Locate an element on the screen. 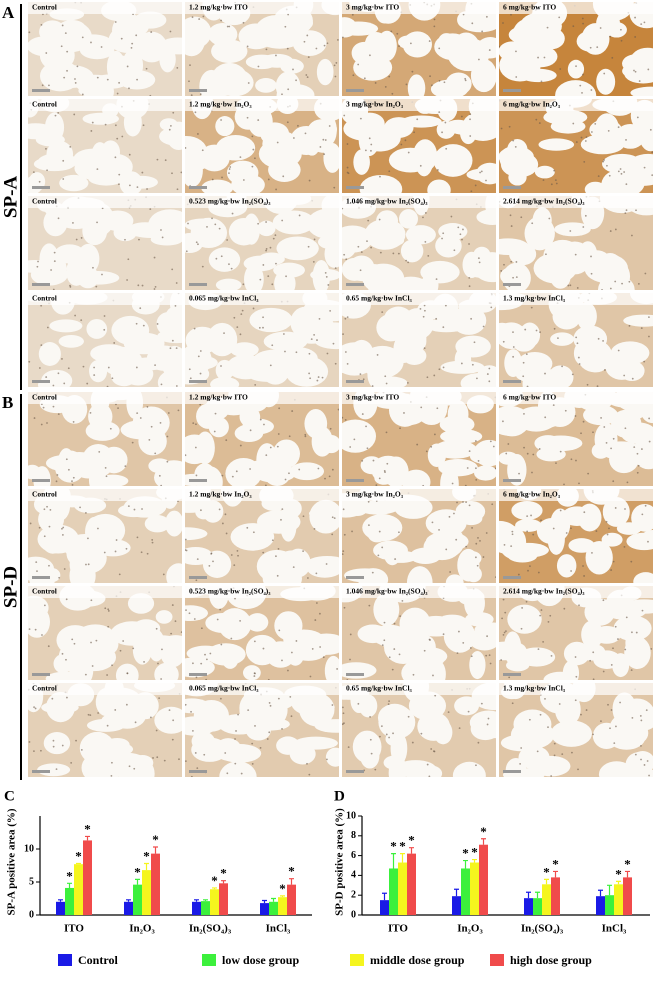 This screenshot has height=992, width=656. micrograph: 1.046 mg/kg·bw In₂(SO₄)₃ is located at coordinates (419, 243).